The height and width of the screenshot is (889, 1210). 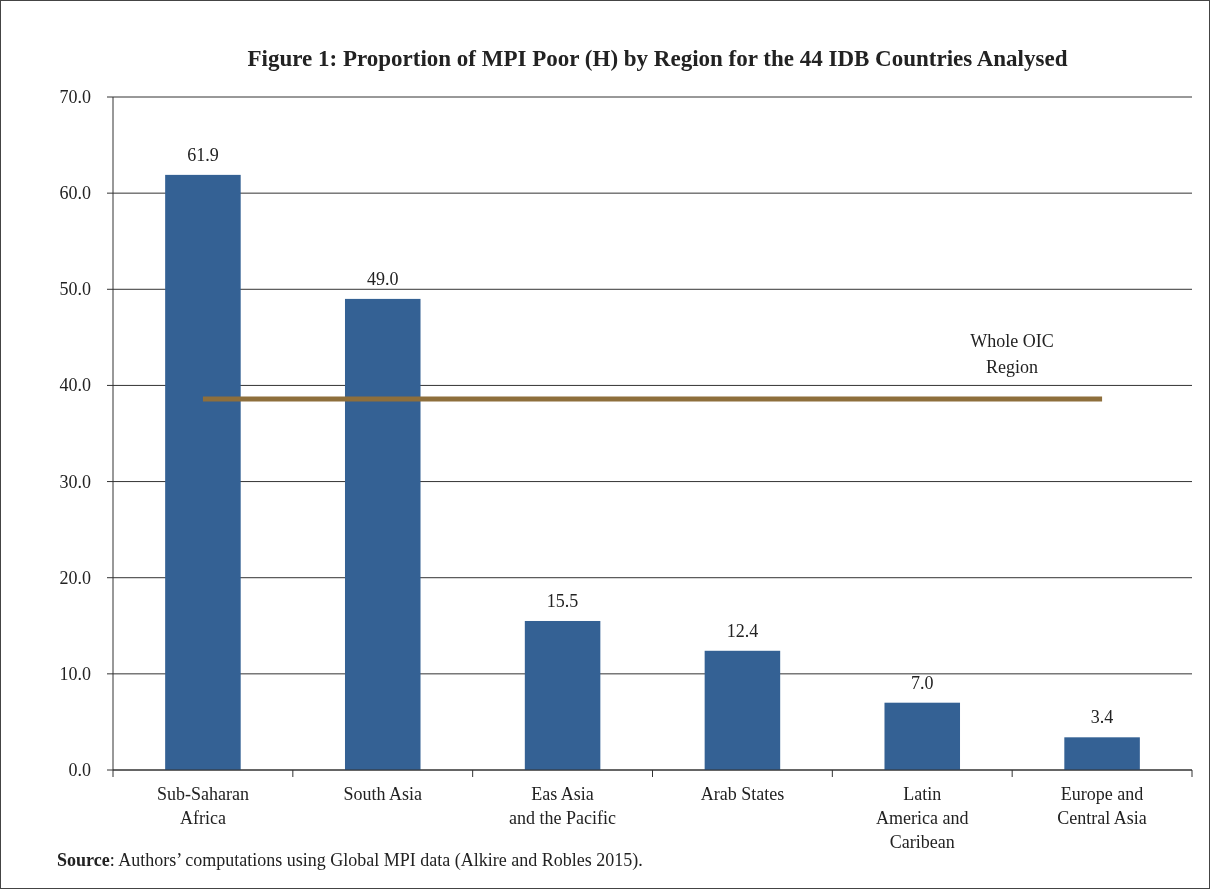 What do you see at coordinates (350, 860) in the screenshot?
I see `source-note: Source: Authors’ computations using Global MPI data (Alkire and Robles 2015).` at bounding box center [350, 860].